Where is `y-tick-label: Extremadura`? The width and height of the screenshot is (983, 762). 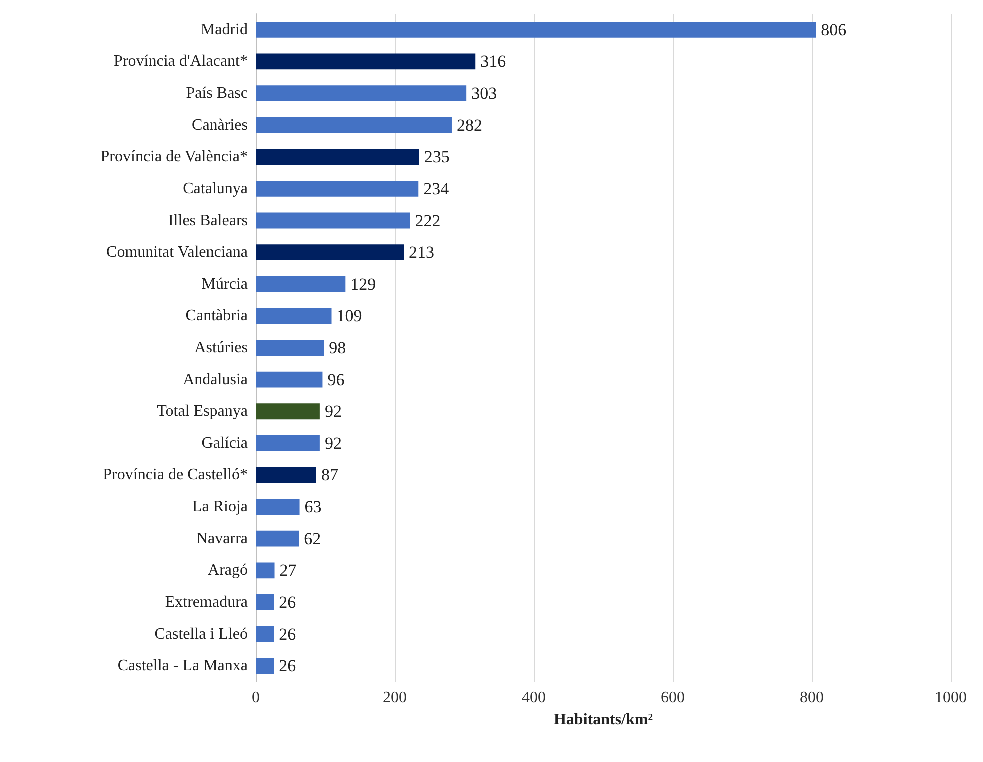 y-tick-label: Extremadura is located at coordinates (206, 602).